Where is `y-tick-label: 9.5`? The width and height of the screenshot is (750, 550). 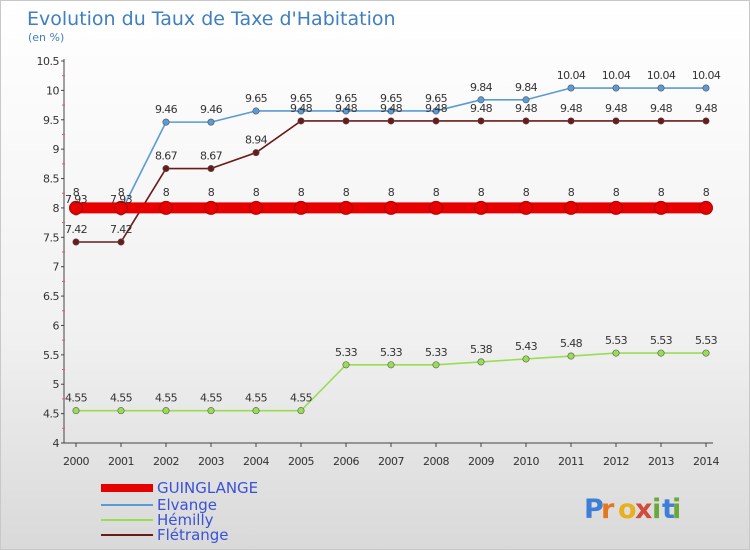
y-tick-label: 9.5 is located at coordinates (51, 120).